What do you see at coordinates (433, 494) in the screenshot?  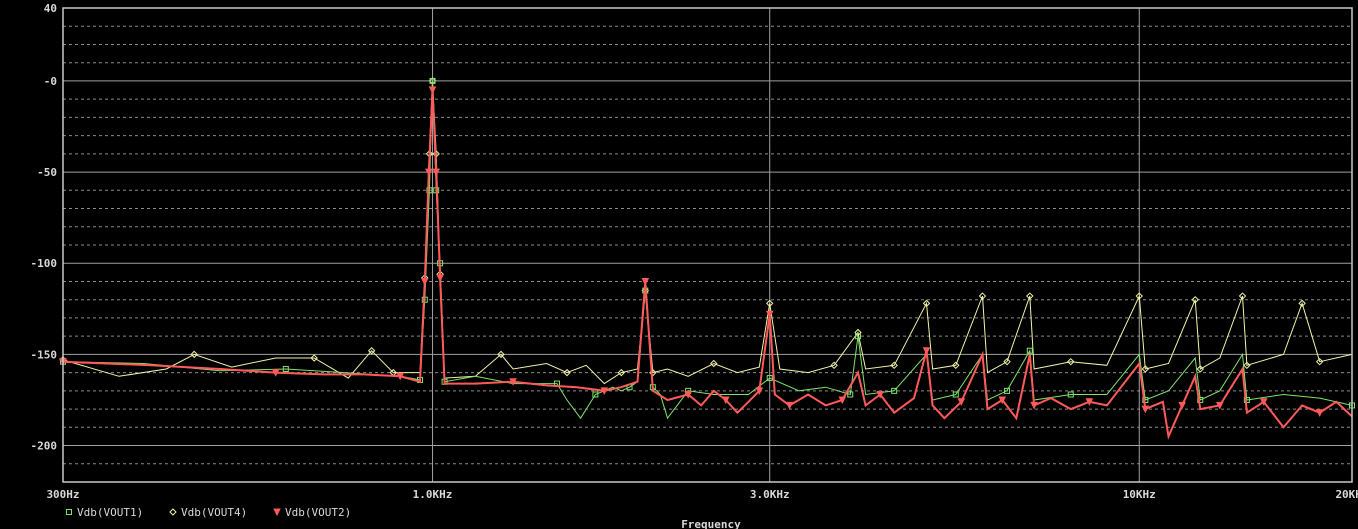 I see `x-tick-label: 1.0KHz` at bounding box center [433, 494].